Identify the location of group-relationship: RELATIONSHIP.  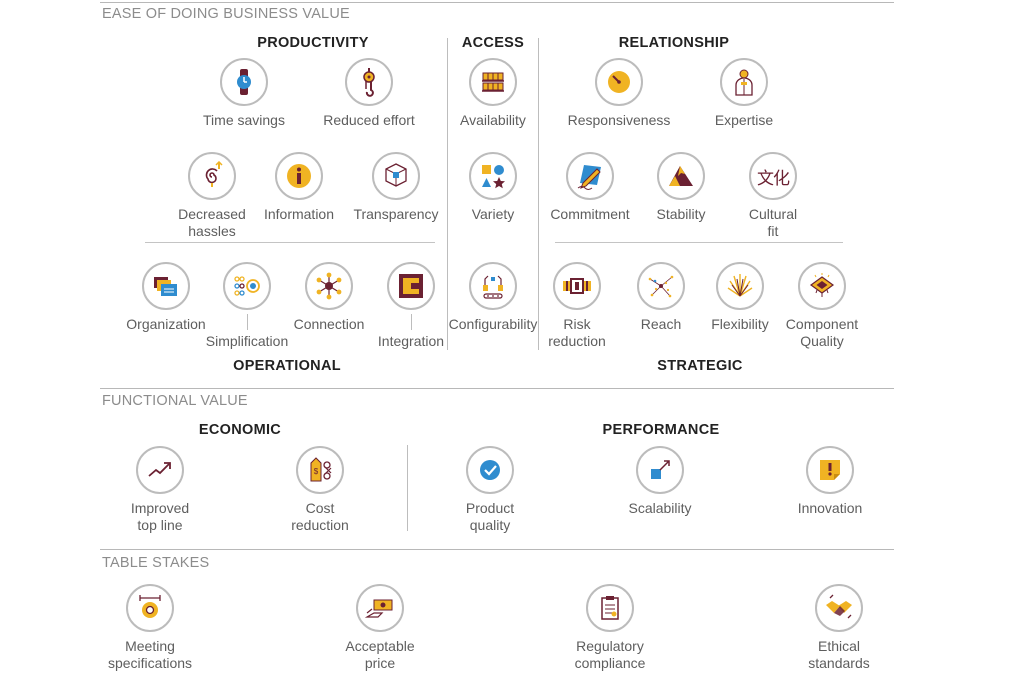
(674, 43).